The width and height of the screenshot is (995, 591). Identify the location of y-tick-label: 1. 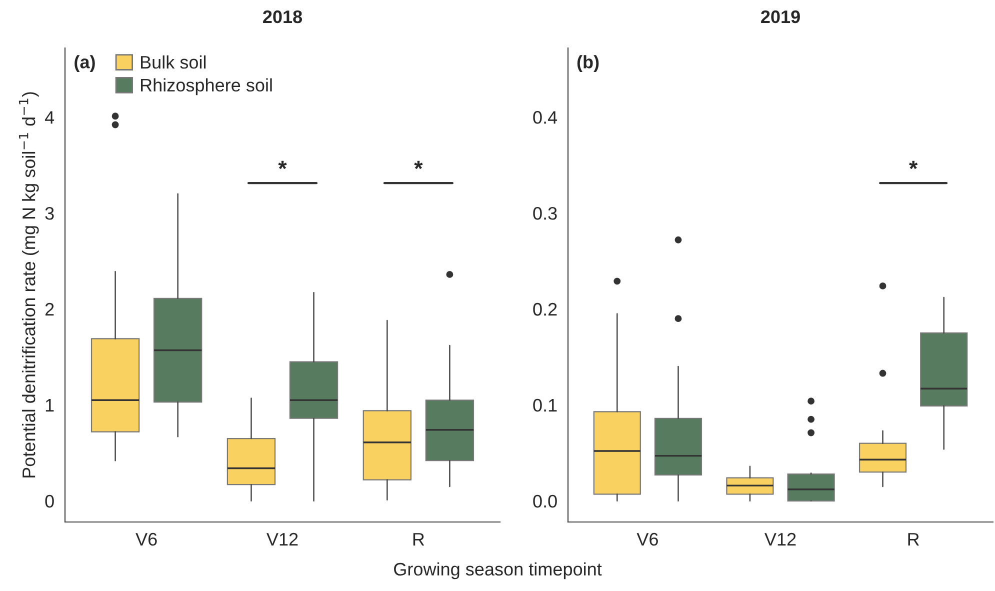
(50, 405).